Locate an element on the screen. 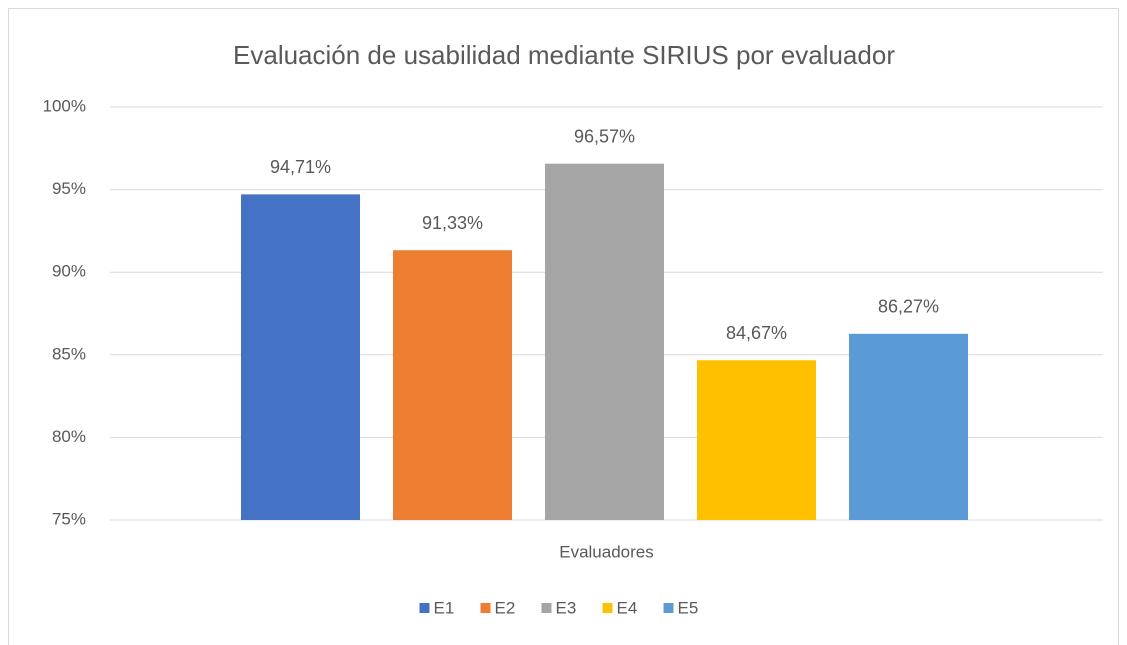  y-tick-label: 100% is located at coordinates (64, 105).